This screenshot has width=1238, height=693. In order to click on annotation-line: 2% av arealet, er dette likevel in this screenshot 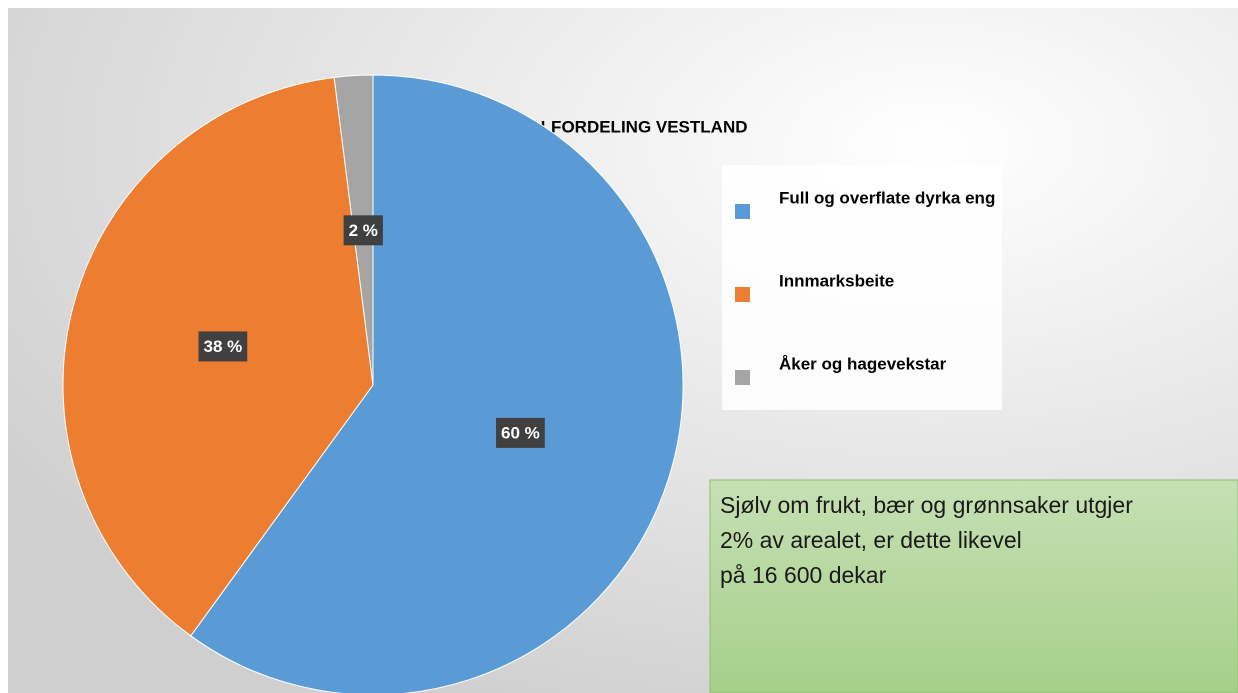, I will do `click(871, 540)`.